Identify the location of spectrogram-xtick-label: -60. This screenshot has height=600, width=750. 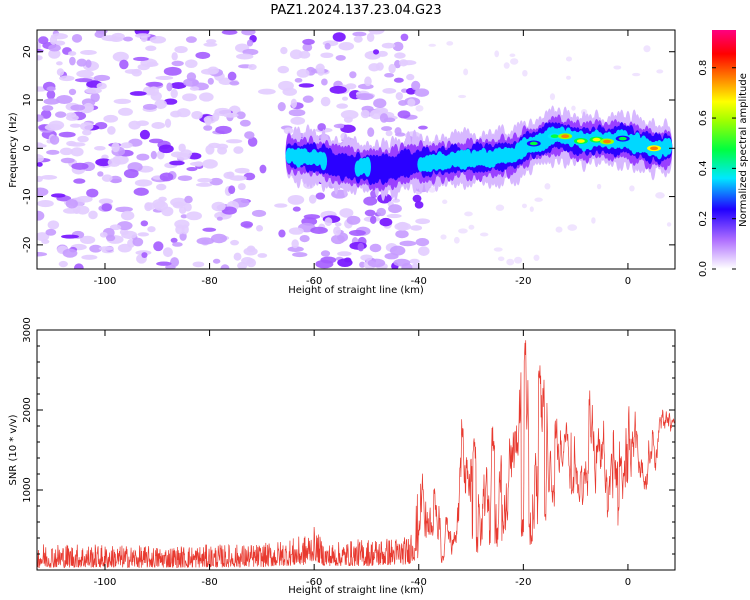
(314, 281).